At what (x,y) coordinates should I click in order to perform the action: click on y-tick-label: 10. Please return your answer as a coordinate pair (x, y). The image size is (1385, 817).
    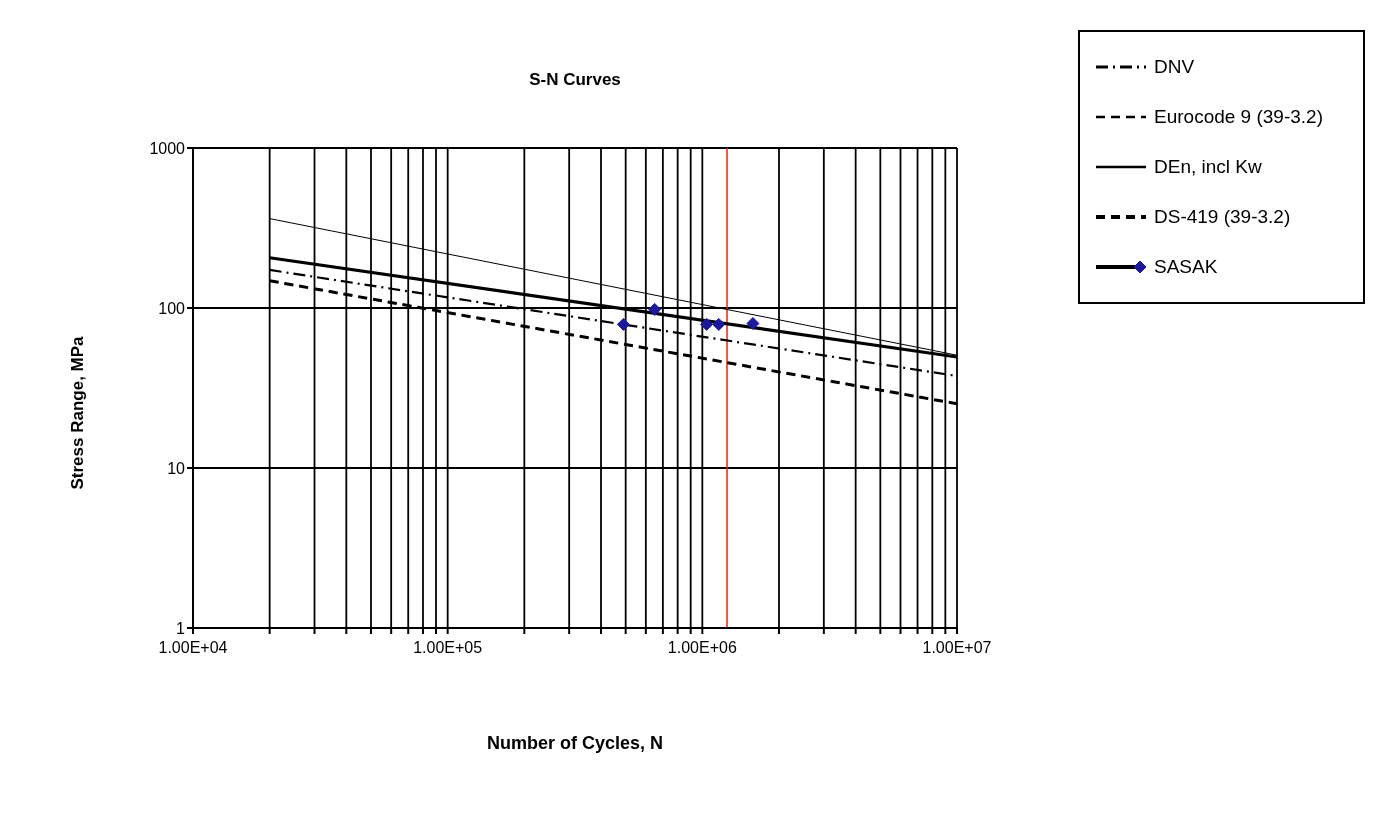
    Looking at the image, I should click on (176, 468).